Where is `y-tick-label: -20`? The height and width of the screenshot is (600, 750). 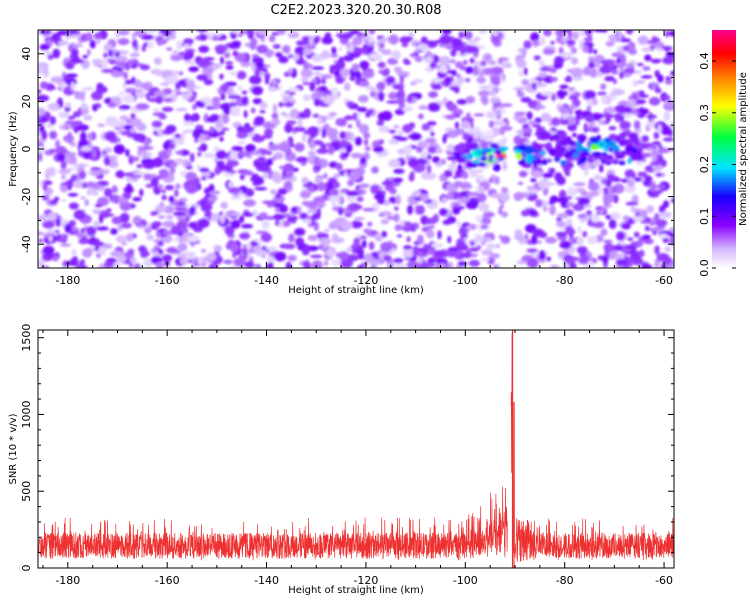
y-tick-label: -20 is located at coordinates (26, 197).